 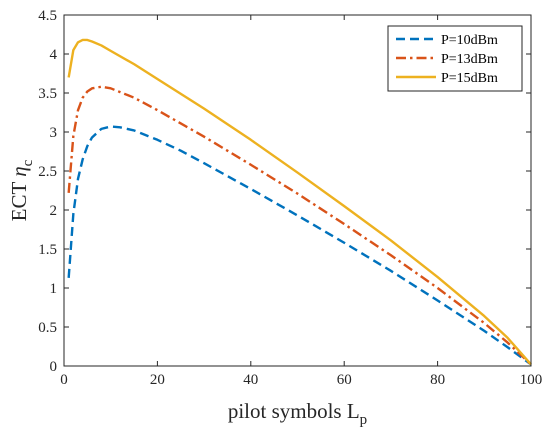 I want to click on y-tick-label: 3, so click(x=54, y=133).